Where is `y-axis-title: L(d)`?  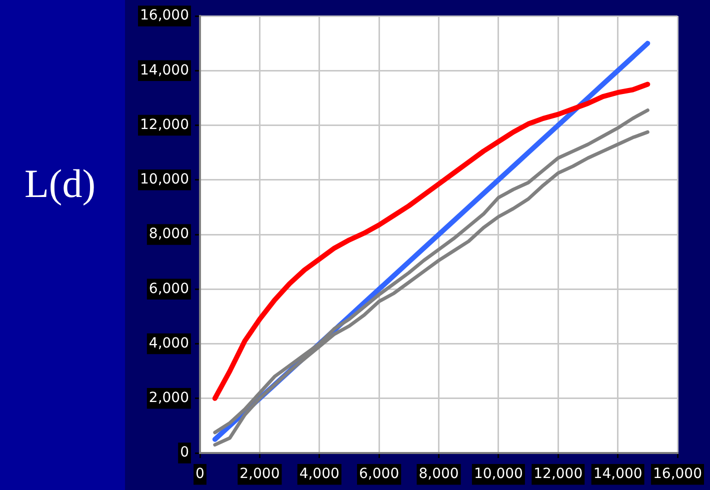 y-axis-title: L(d) is located at coordinates (60, 183).